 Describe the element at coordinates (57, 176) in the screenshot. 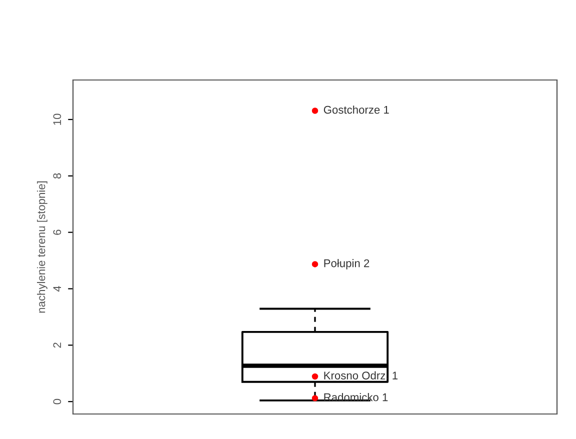

I see `y-tick-label: 8` at that location.